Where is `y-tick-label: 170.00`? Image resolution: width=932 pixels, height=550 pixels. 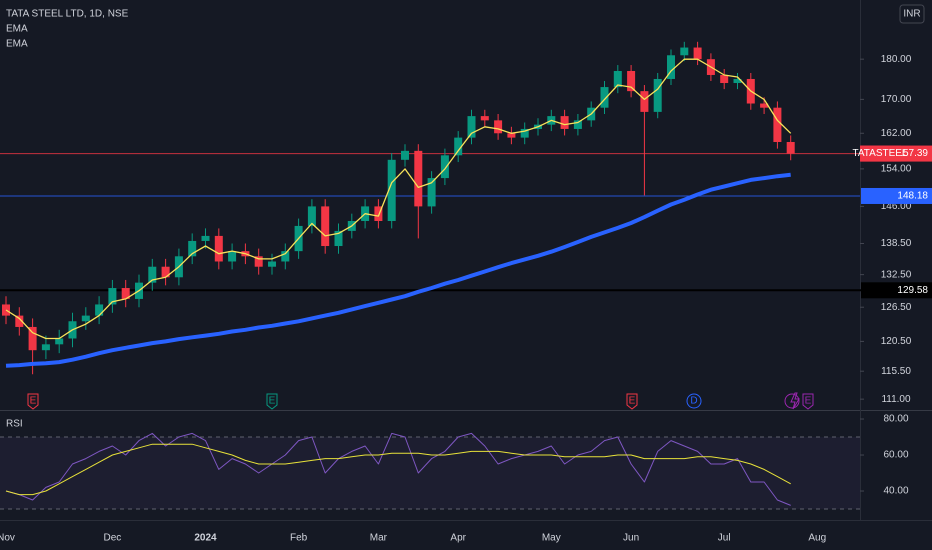 y-tick-label: 170.00 is located at coordinates (896, 99).